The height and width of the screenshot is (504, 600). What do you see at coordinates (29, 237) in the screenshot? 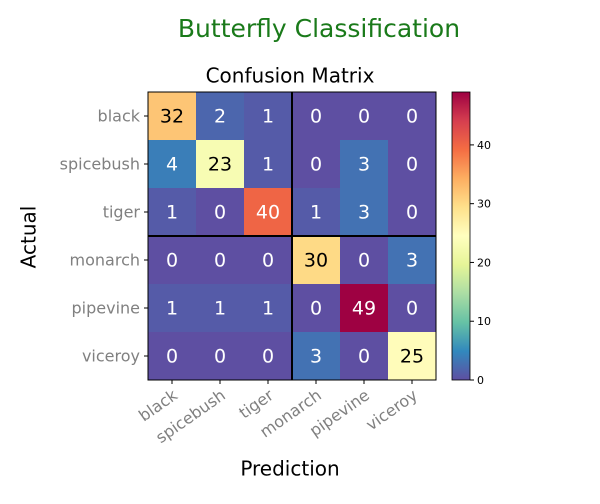
I see `y-axis-label: Actual` at bounding box center [29, 237].